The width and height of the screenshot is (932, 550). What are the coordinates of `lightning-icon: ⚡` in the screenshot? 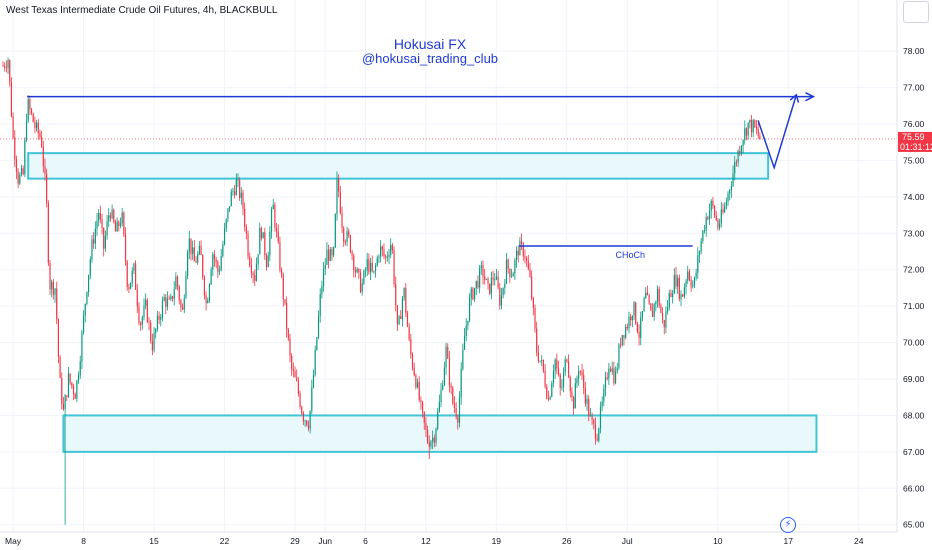 It's located at (788, 525).